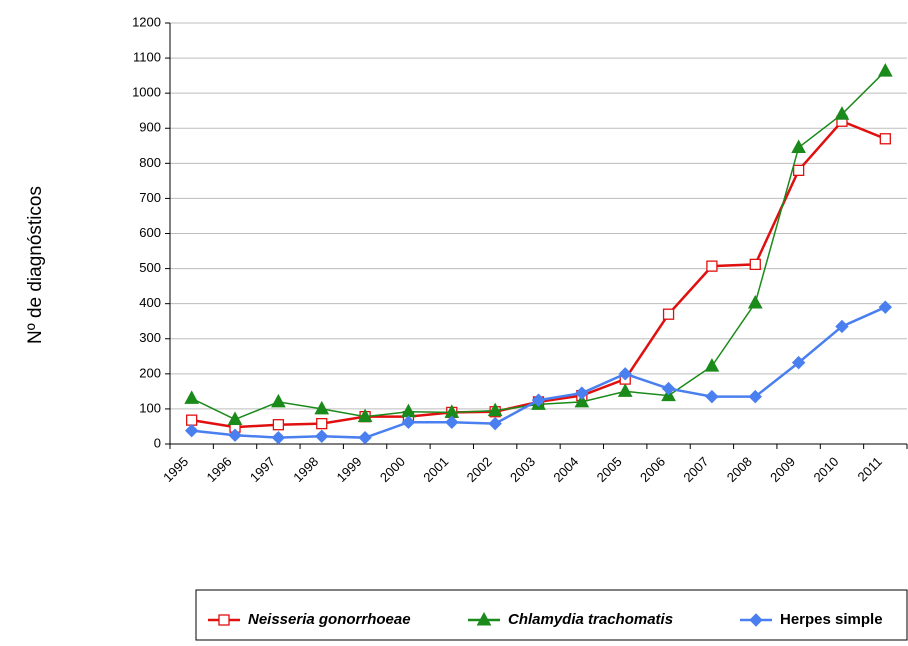 This screenshot has height=646, width=908. What do you see at coordinates (150, 337) in the screenshot?
I see `y-tick-label: 300` at bounding box center [150, 337].